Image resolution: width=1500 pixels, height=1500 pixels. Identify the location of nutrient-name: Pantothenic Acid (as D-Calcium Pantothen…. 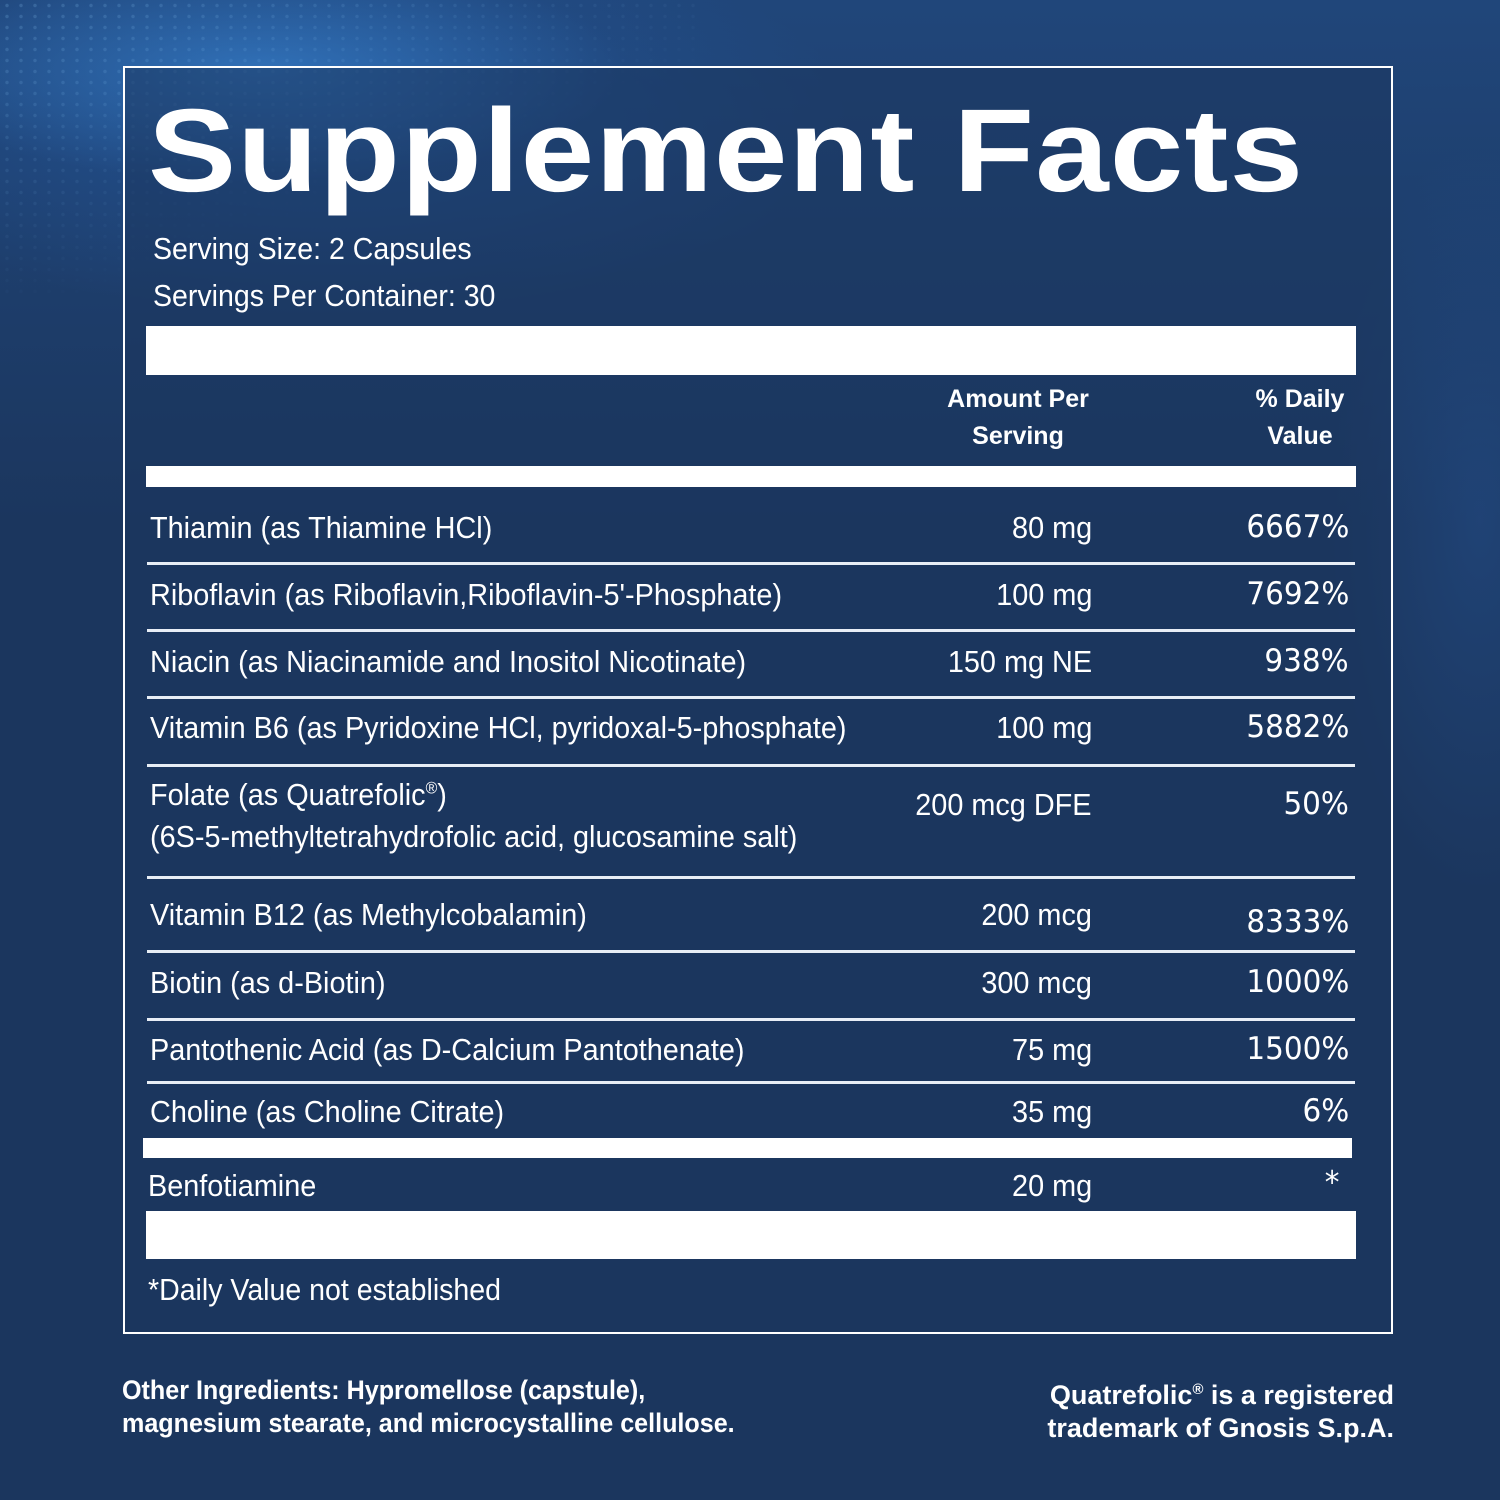
(447, 1049).